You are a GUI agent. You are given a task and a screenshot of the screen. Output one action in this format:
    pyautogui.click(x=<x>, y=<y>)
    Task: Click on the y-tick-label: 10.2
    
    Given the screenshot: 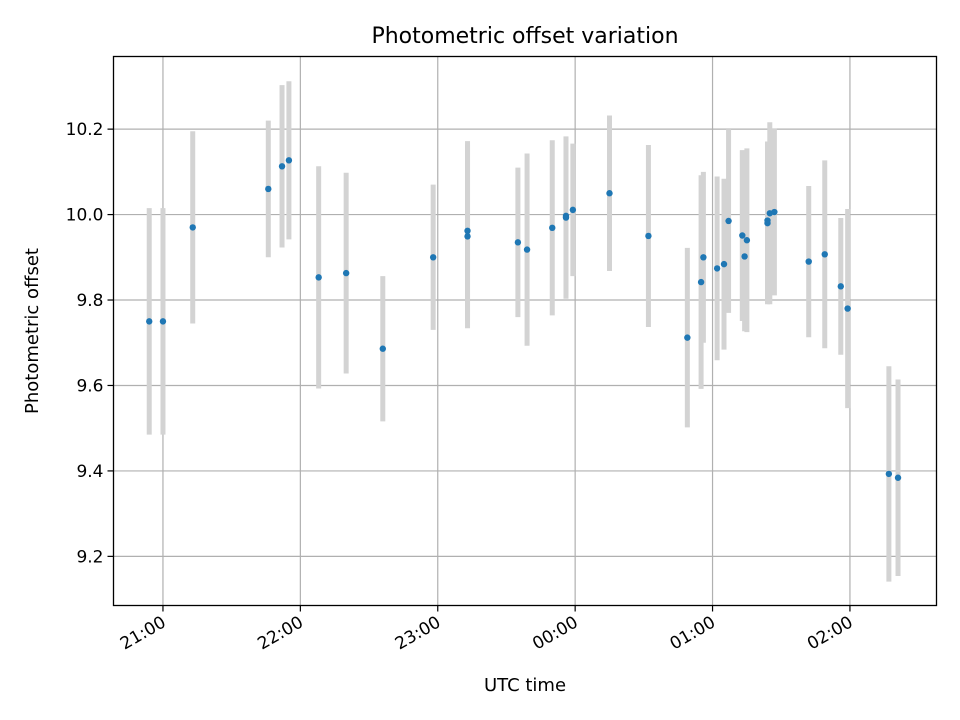 What is the action you would take?
    pyautogui.click(x=85, y=130)
    